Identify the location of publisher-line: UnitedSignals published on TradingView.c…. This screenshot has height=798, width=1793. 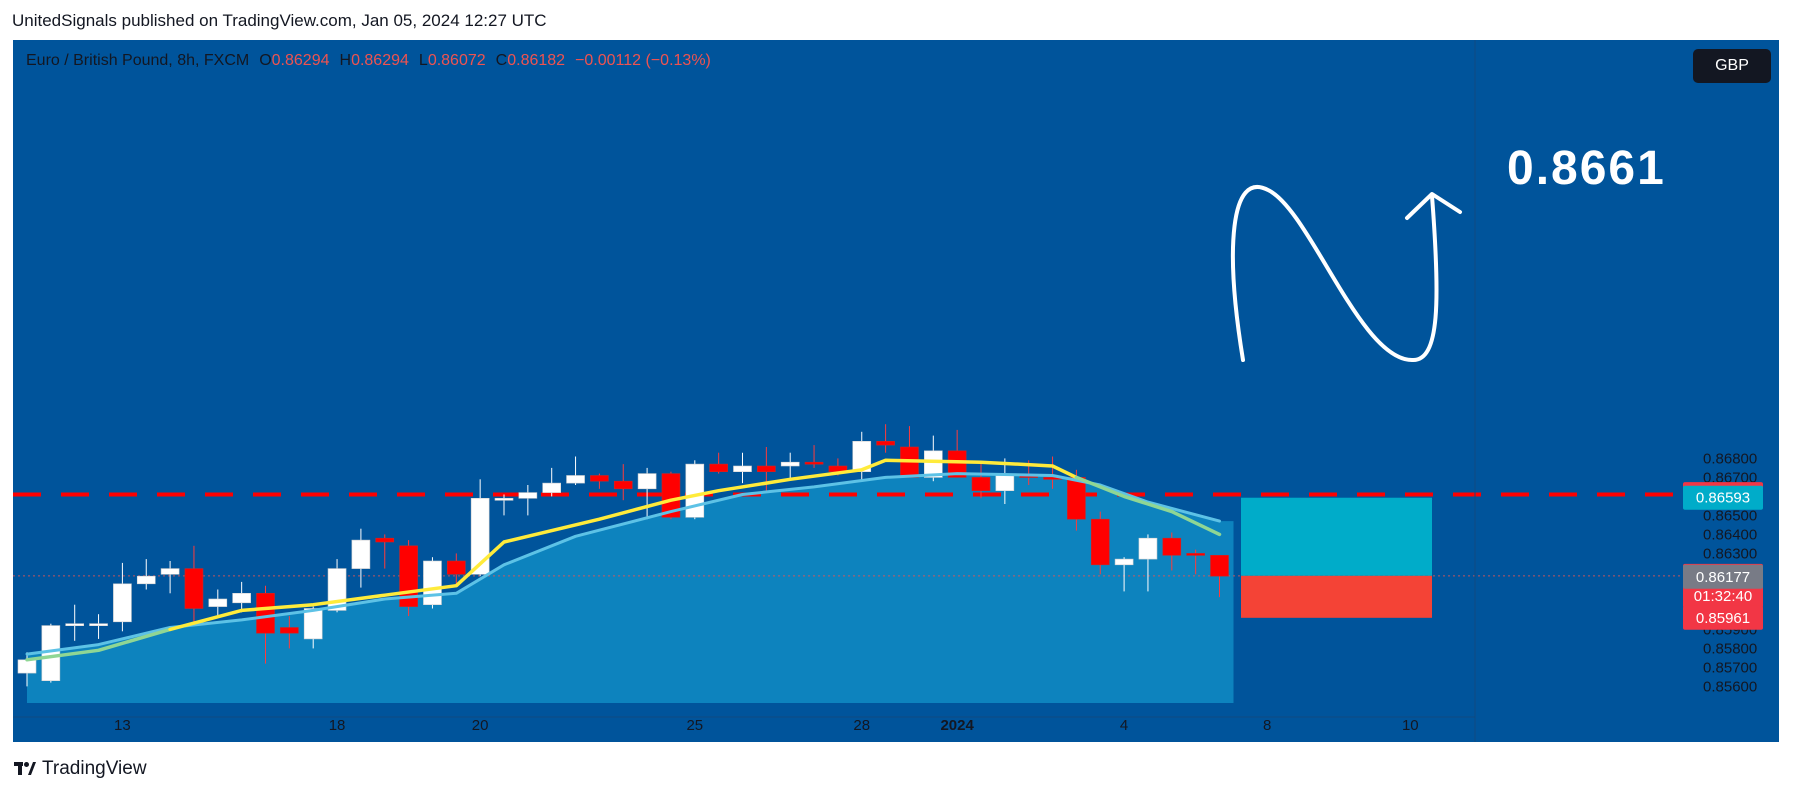
(279, 20).